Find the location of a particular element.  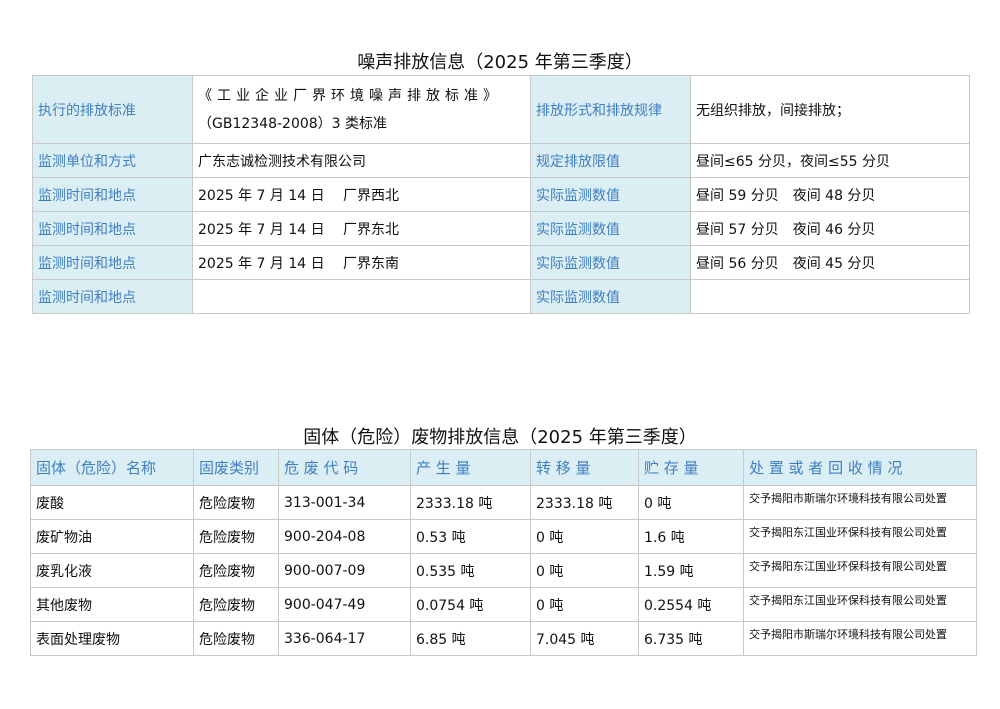

header-cell: 产 生 量 is located at coordinates (470, 467).